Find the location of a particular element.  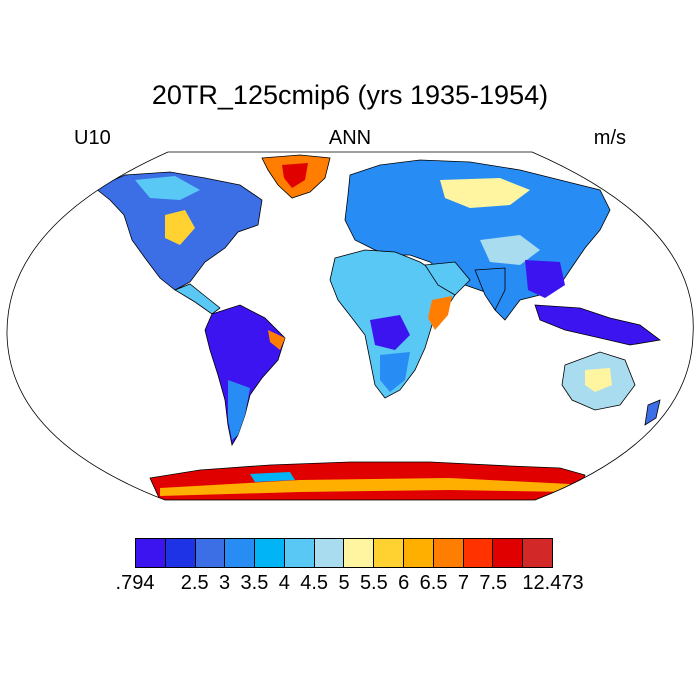

region-india is located at coordinates (490, 289).